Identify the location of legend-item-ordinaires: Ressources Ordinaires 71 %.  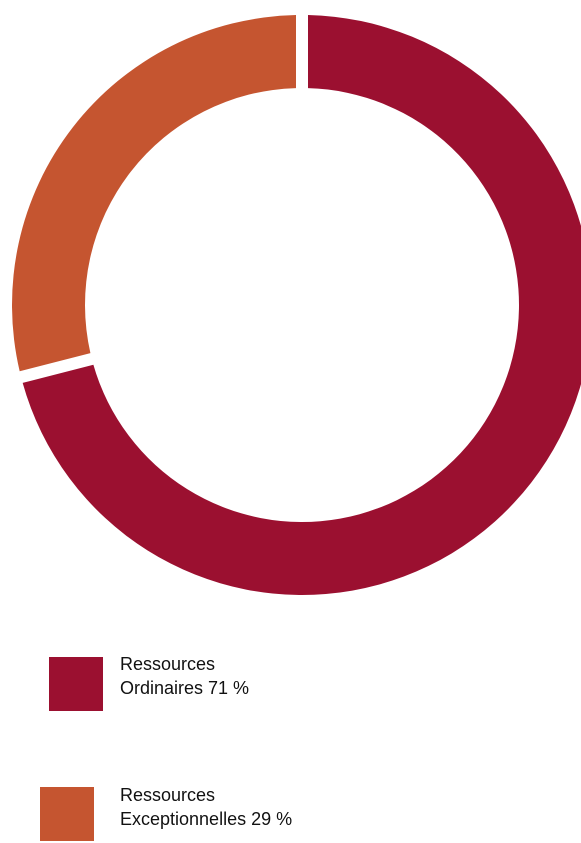
(290, 682).